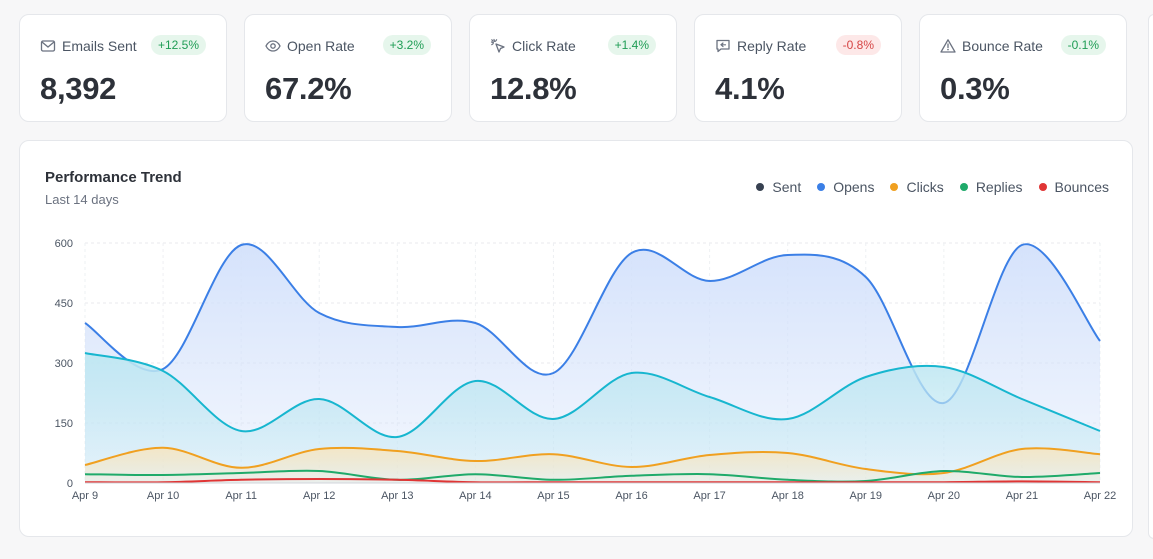  I want to click on x-tick-label: Apr 9, so click(85, 496).